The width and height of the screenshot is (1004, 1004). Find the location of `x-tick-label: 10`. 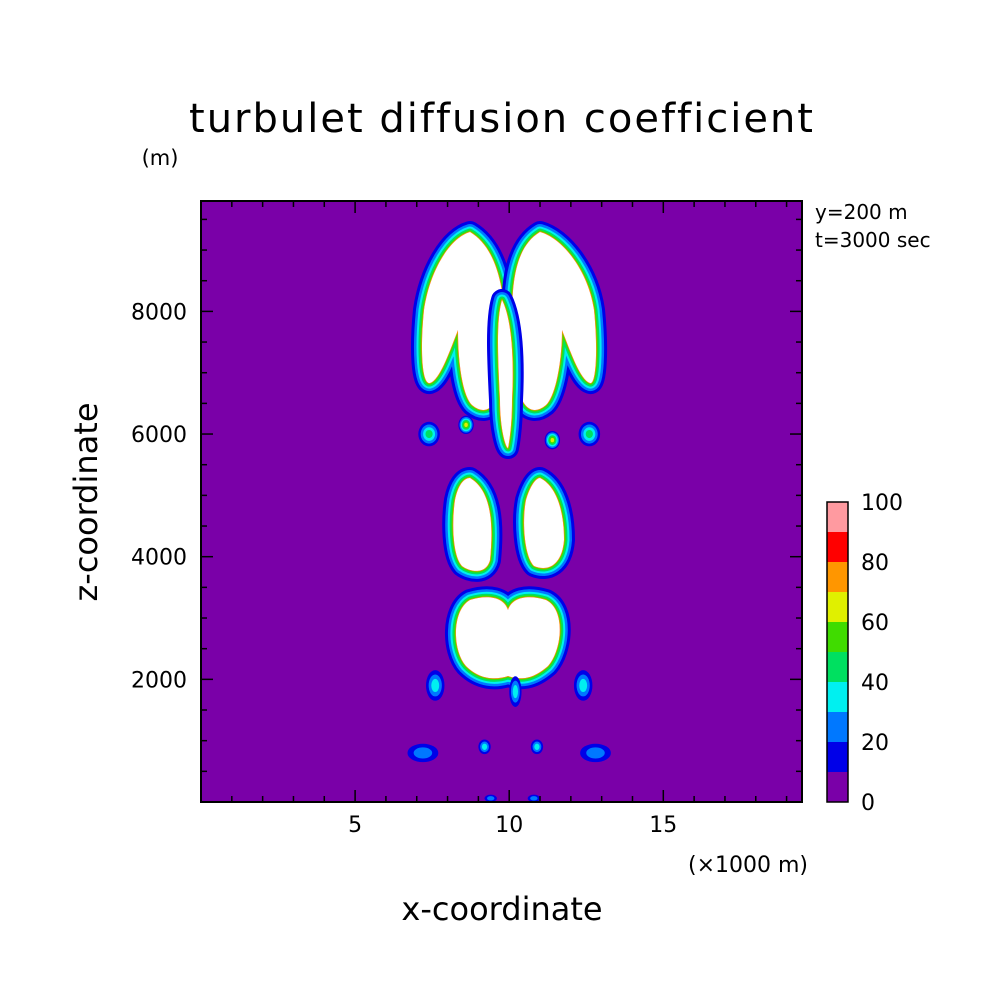

x-tick-label: 10 is located at coordinates (509, 825).